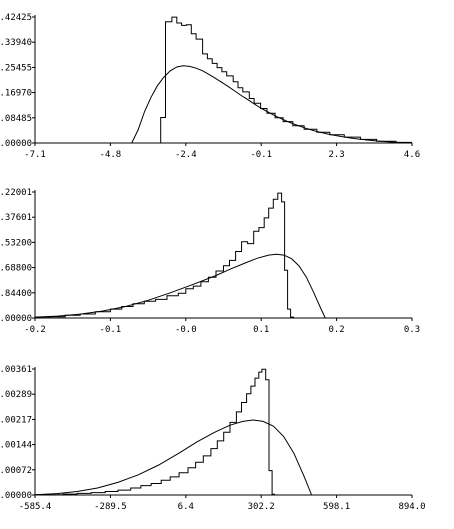  Describe the element at coordinates (35, 507) in the screenshot. I see `x-tick-label: -585.4` at that location.